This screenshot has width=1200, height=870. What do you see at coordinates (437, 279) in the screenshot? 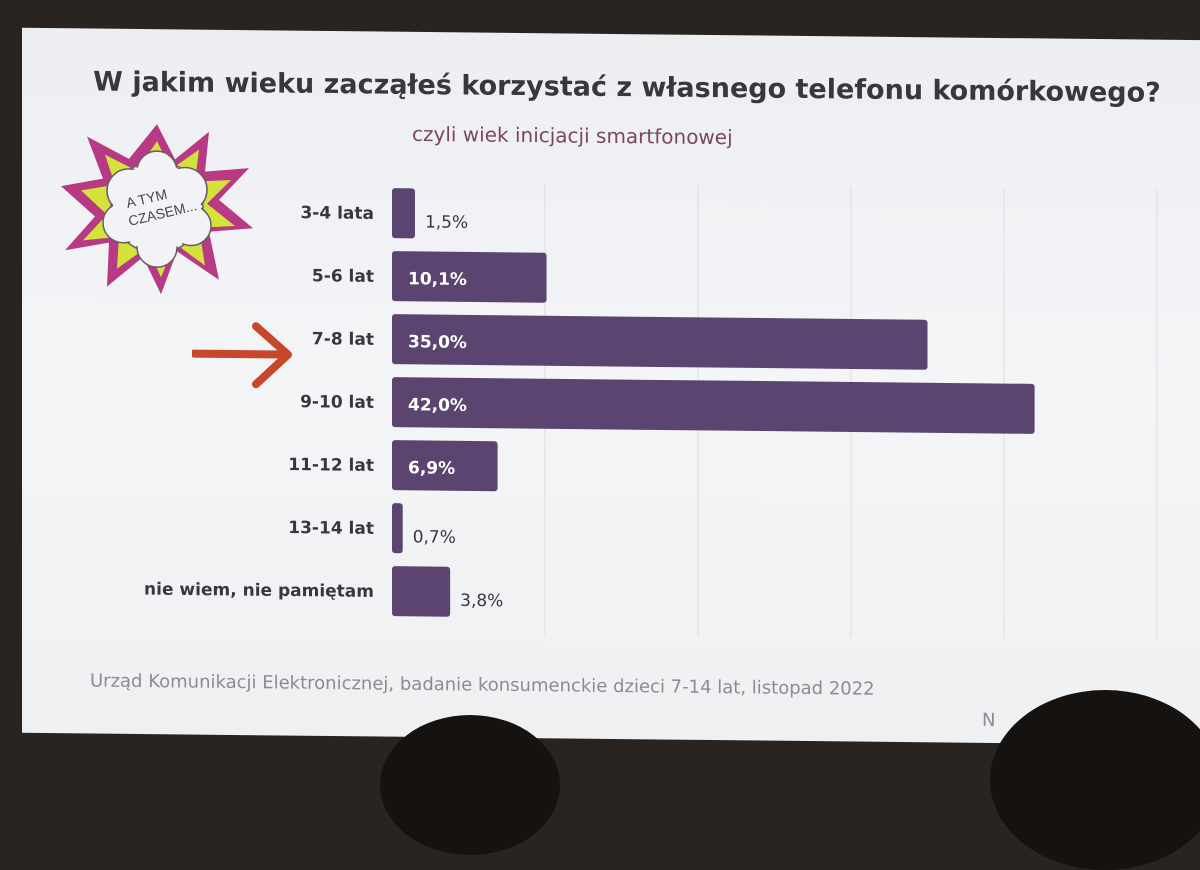
I see `data-label: 10,1%` at bounding box center [437, 279].